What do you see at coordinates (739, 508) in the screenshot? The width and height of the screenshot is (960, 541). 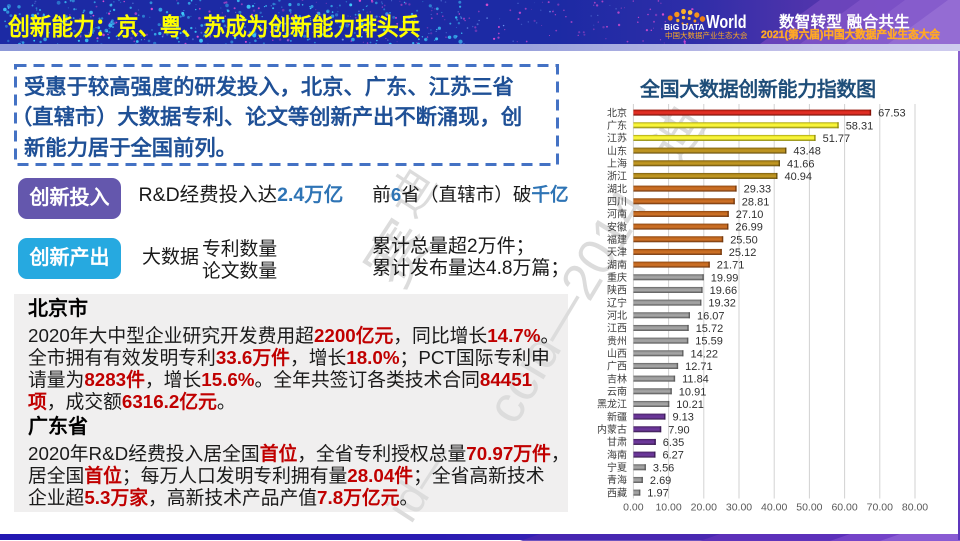 I see `svg-text: 30.00` at bounding box center [739, 508].